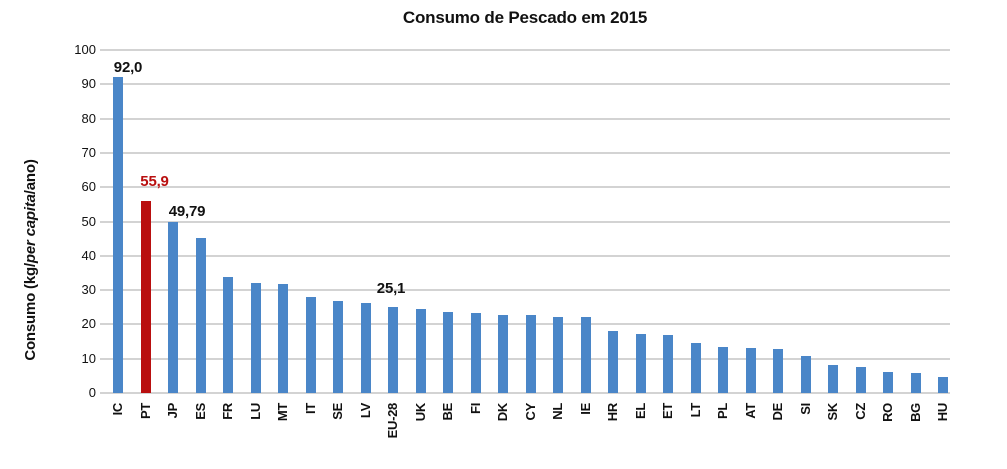  Describe the element at coordinates (475, 353) in the screenshot. I see `bar-FI` at that location.